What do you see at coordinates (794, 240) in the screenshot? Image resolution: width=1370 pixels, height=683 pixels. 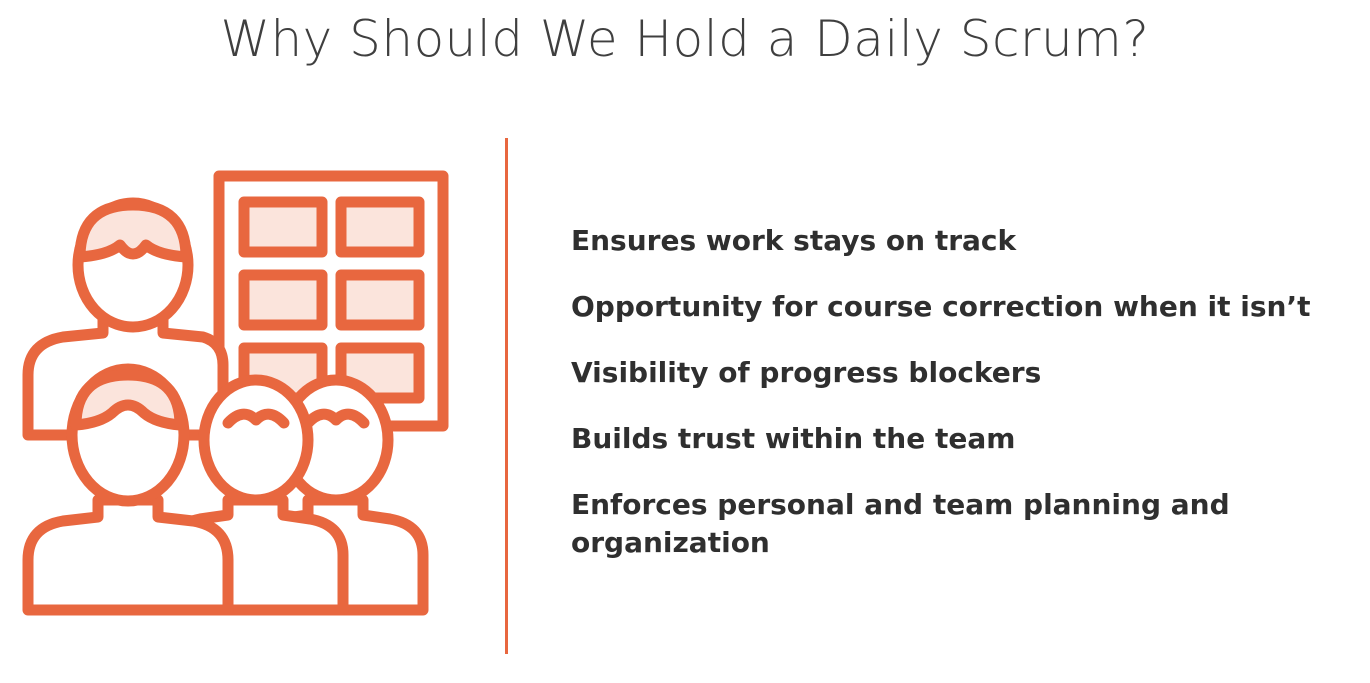 I see `bullet-item: Ensures work stays on track` at bounding box center [794, 240].